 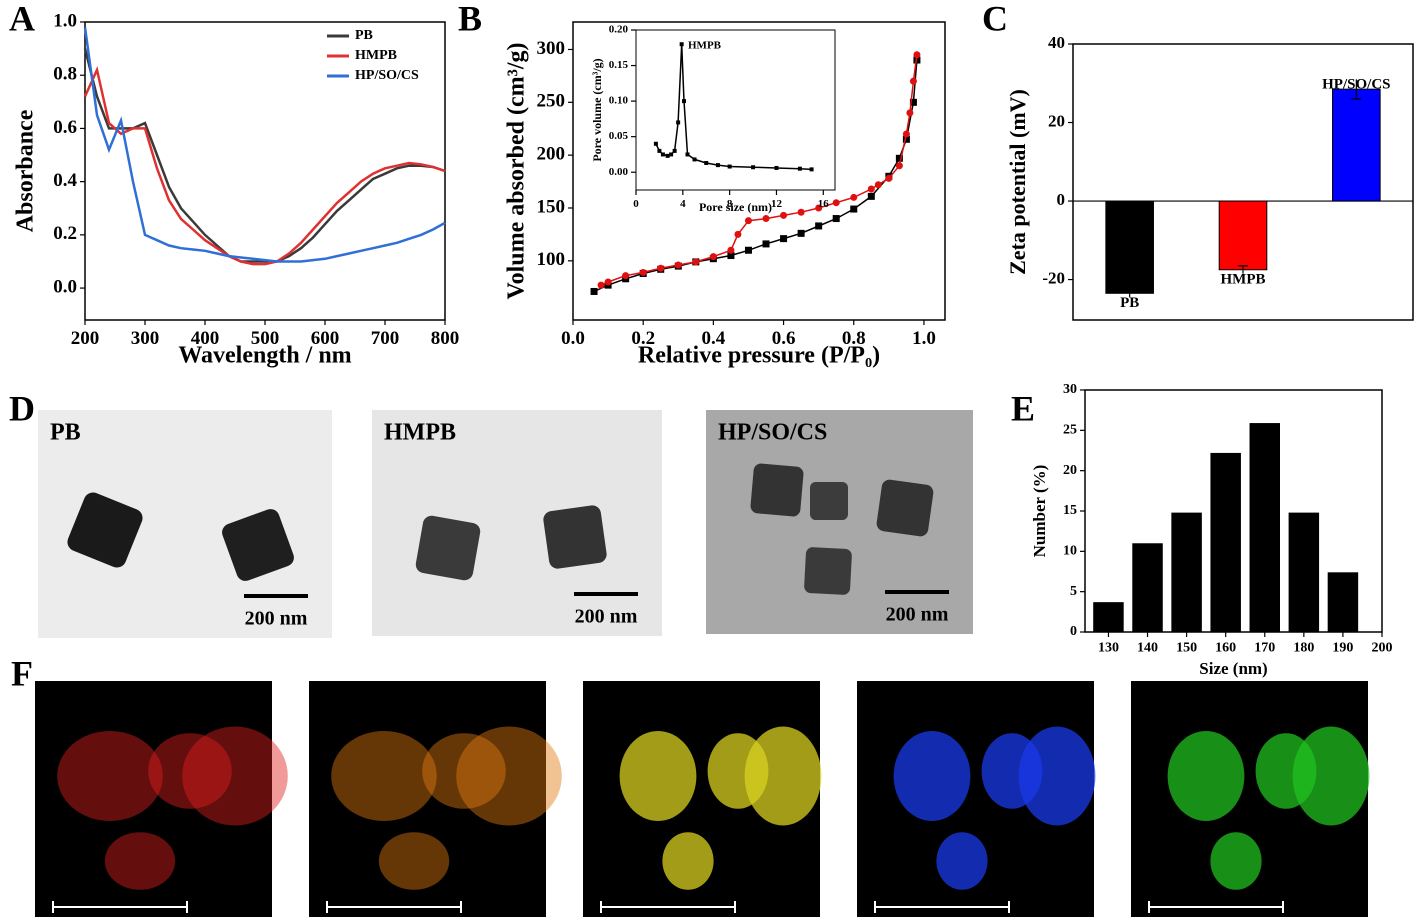 What do you see at coordinates (619, 65) in the screenshot?
I see `y-tick-label: 0.15` at bounding box center [619, 65].